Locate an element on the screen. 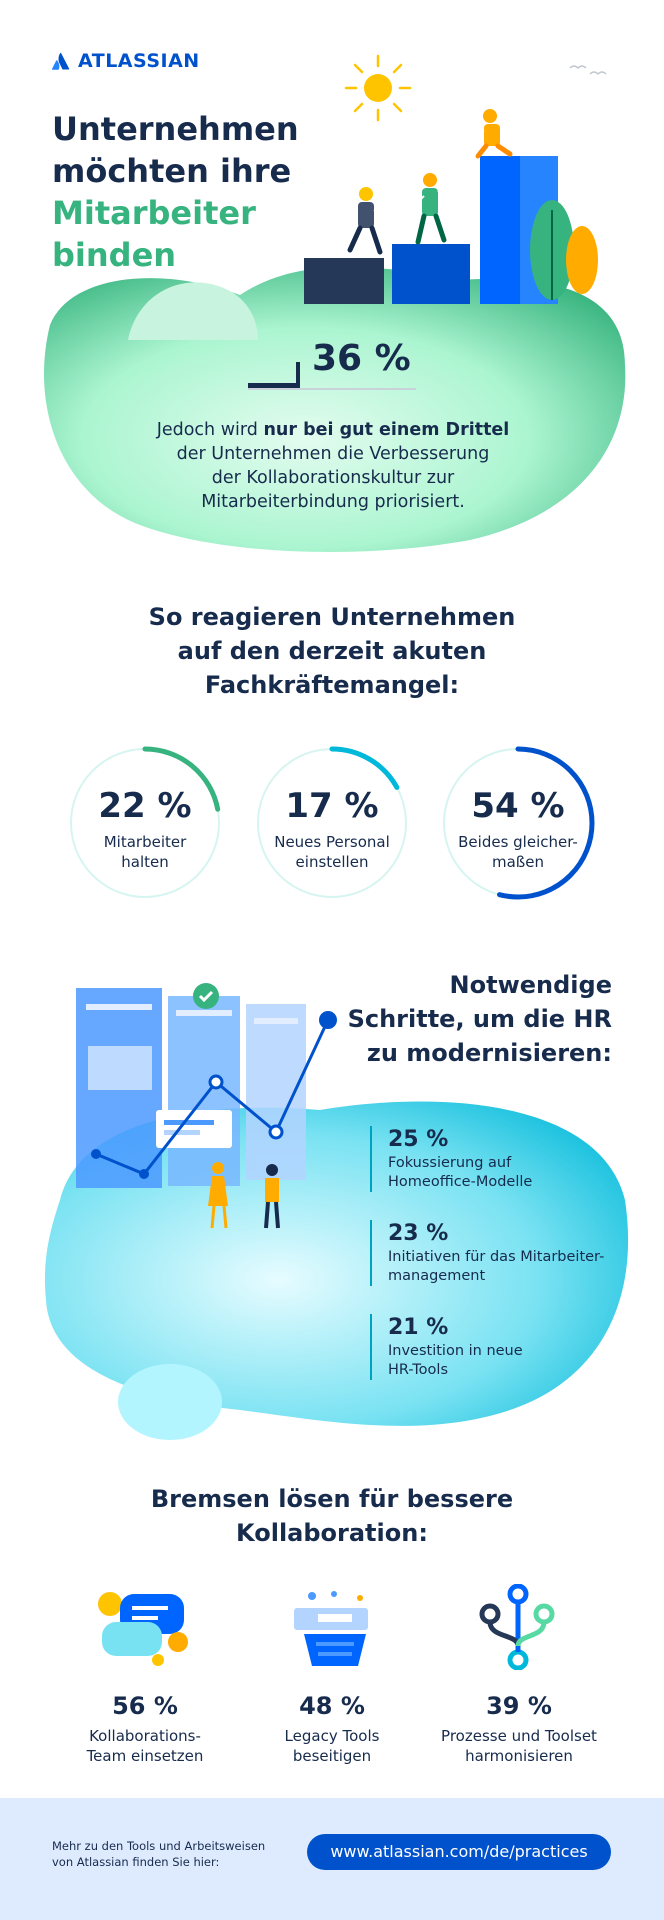  reaction-value: 54 % is located at coordinates (518, 806).